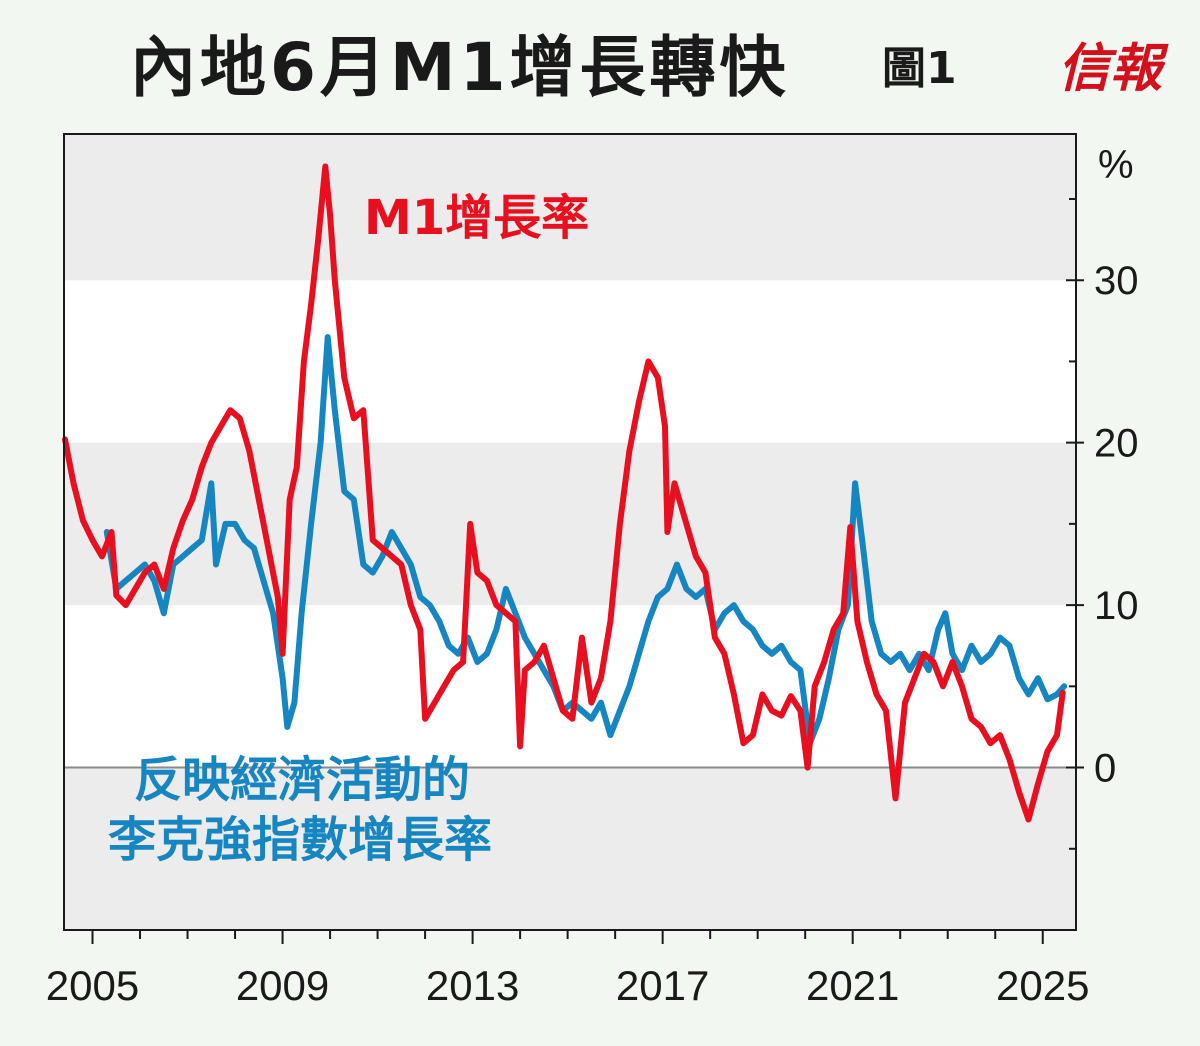  Describe the element at coordinates (662, 985) in the screenshot. I see `x-tick-label: 2017` at that location.